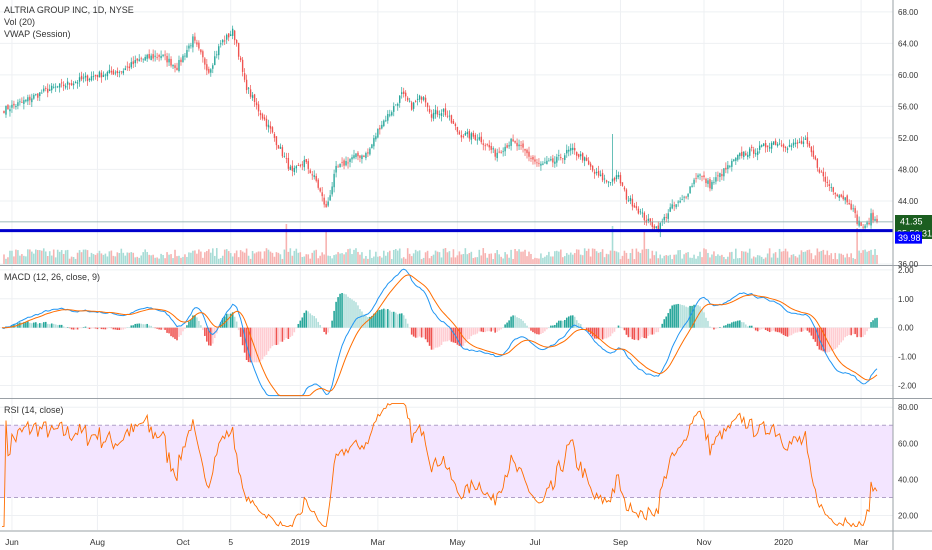 The image size is (932, 550). Describe the element at coordinates (20, 22) in the screenshot. I see `volume-legend: Vol (20)` at that location.